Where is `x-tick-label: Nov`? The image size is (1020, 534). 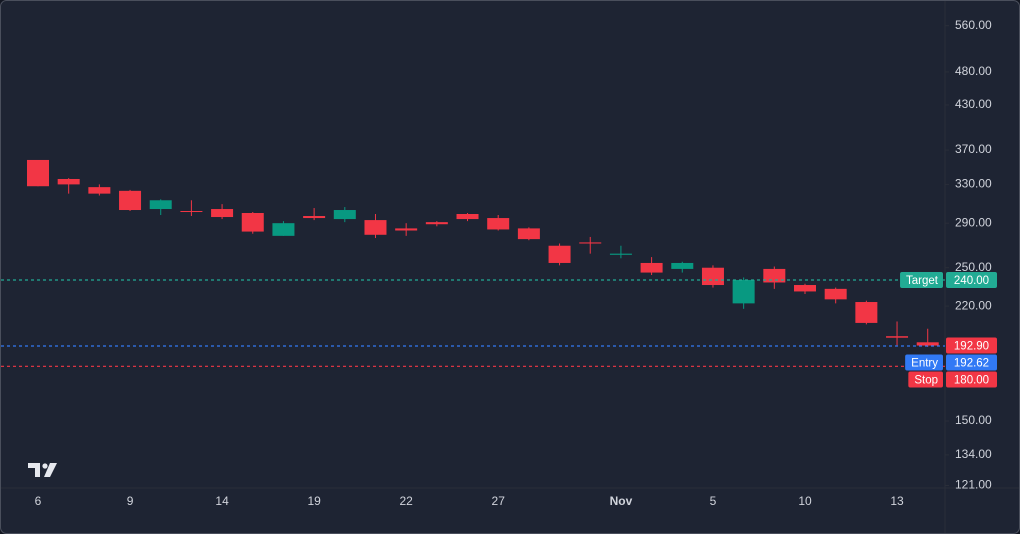 x-tick-label: Nov is located at coordinates (621, 501).